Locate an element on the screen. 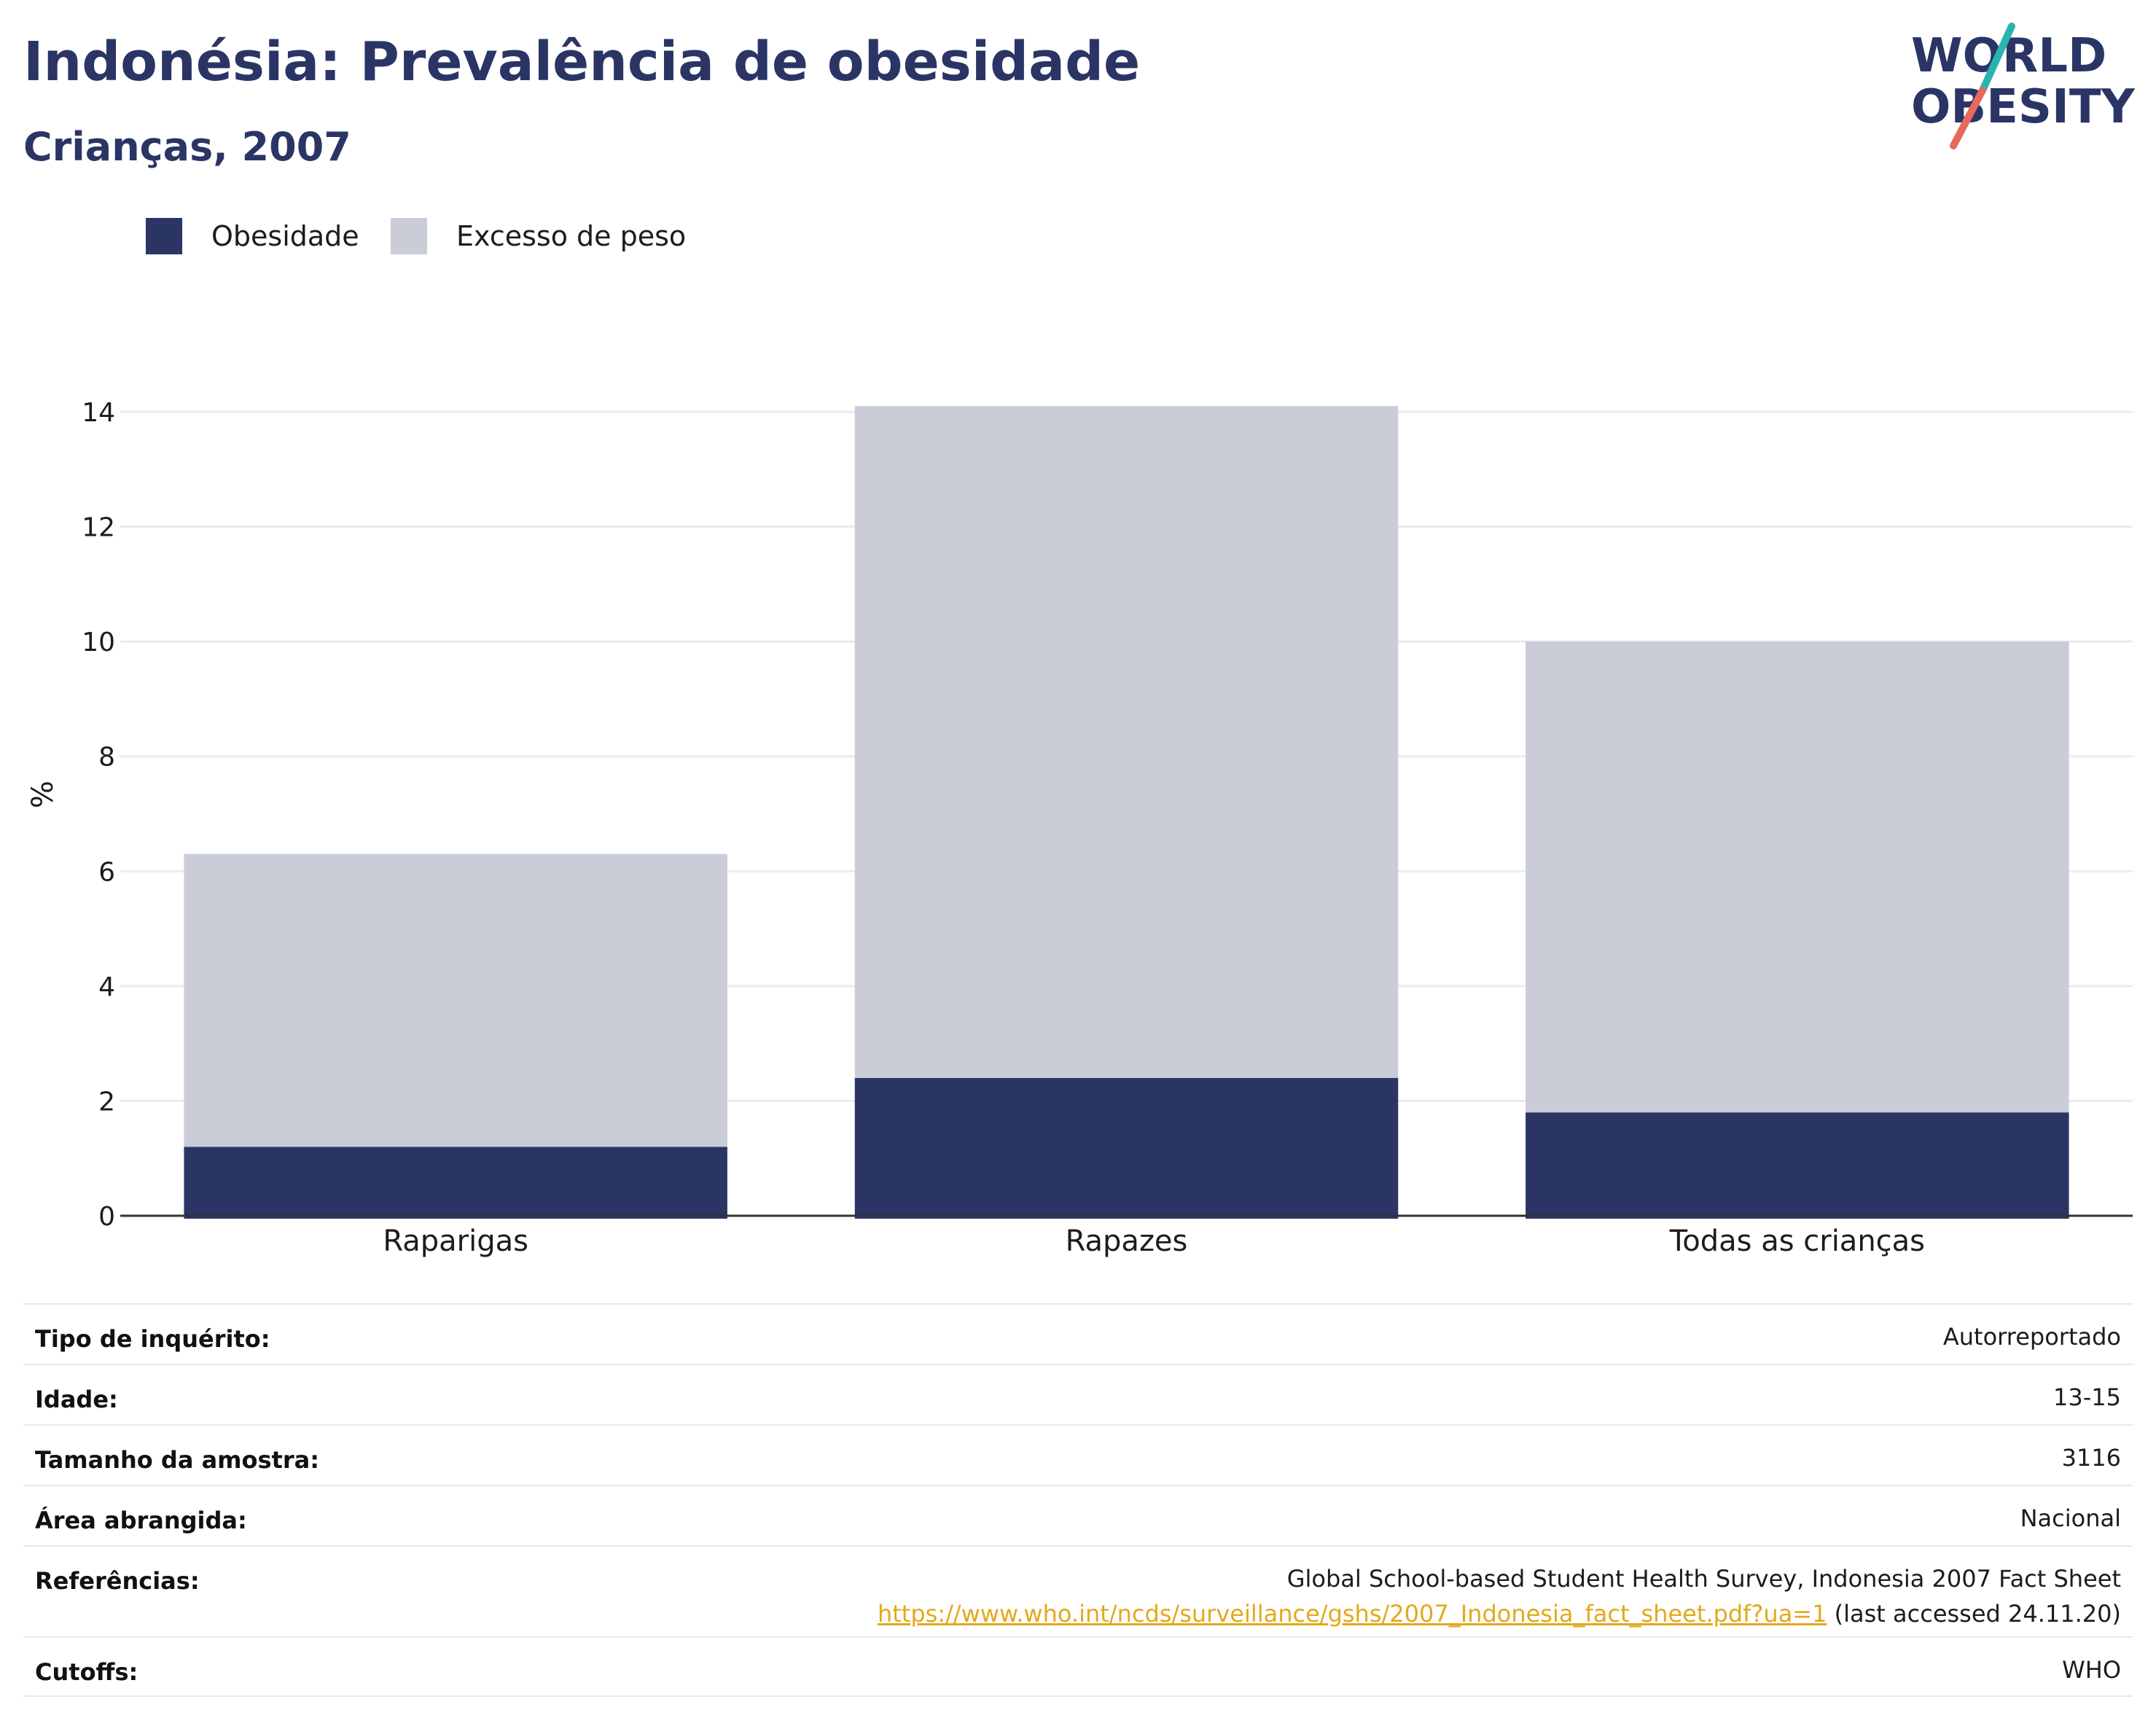 The image size is (2156, 1734). info-row-age: Idade: 13-15 is located at coordinates (1078, 1394).